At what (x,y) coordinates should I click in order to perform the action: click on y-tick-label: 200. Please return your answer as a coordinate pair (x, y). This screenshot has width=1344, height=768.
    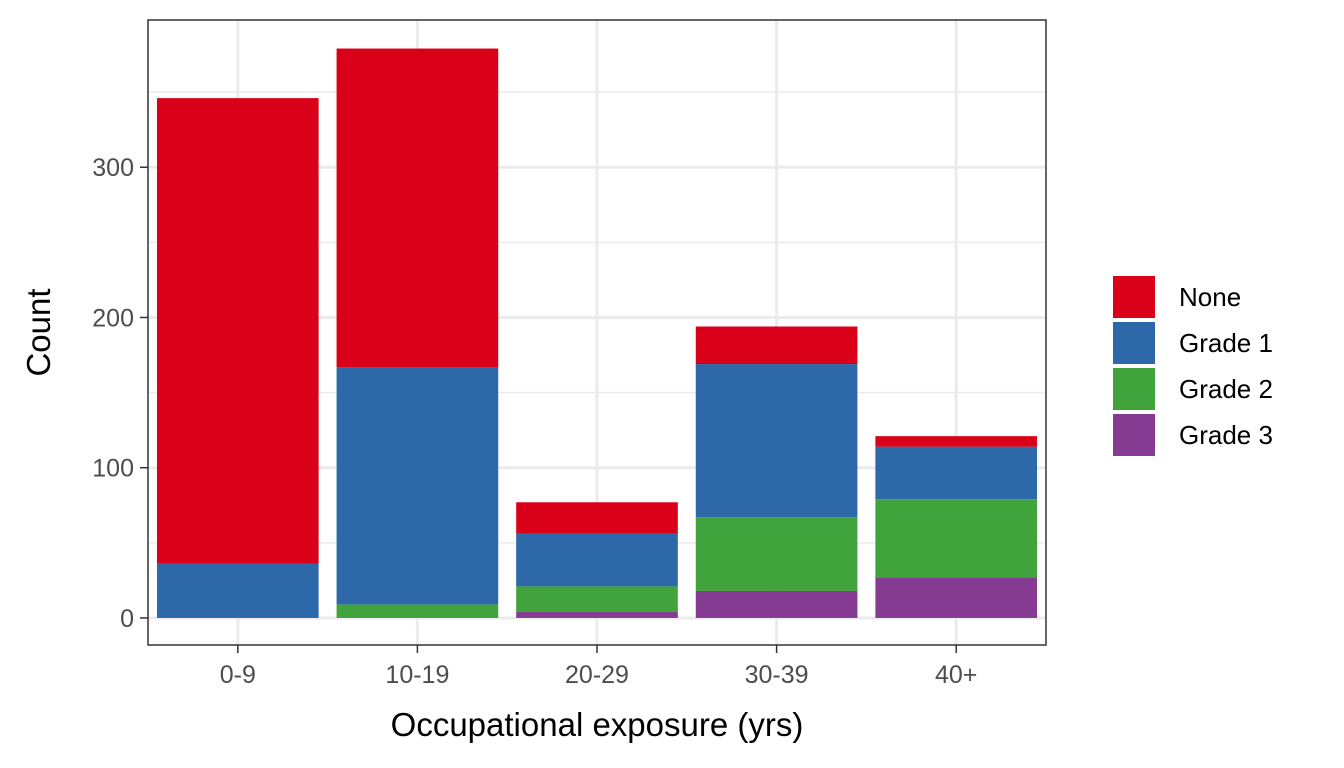
    Looking at the image, I should click on (113, 318).